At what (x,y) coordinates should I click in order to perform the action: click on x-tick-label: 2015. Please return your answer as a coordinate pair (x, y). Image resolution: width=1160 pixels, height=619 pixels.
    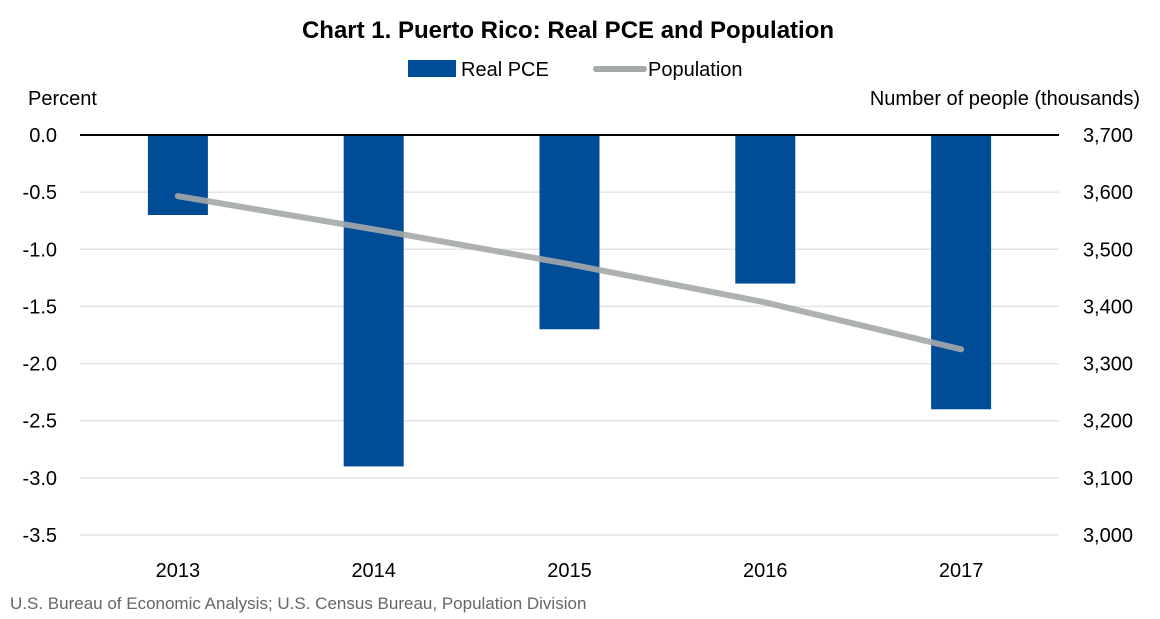
    Looking at the image, I should click on (569, 571).